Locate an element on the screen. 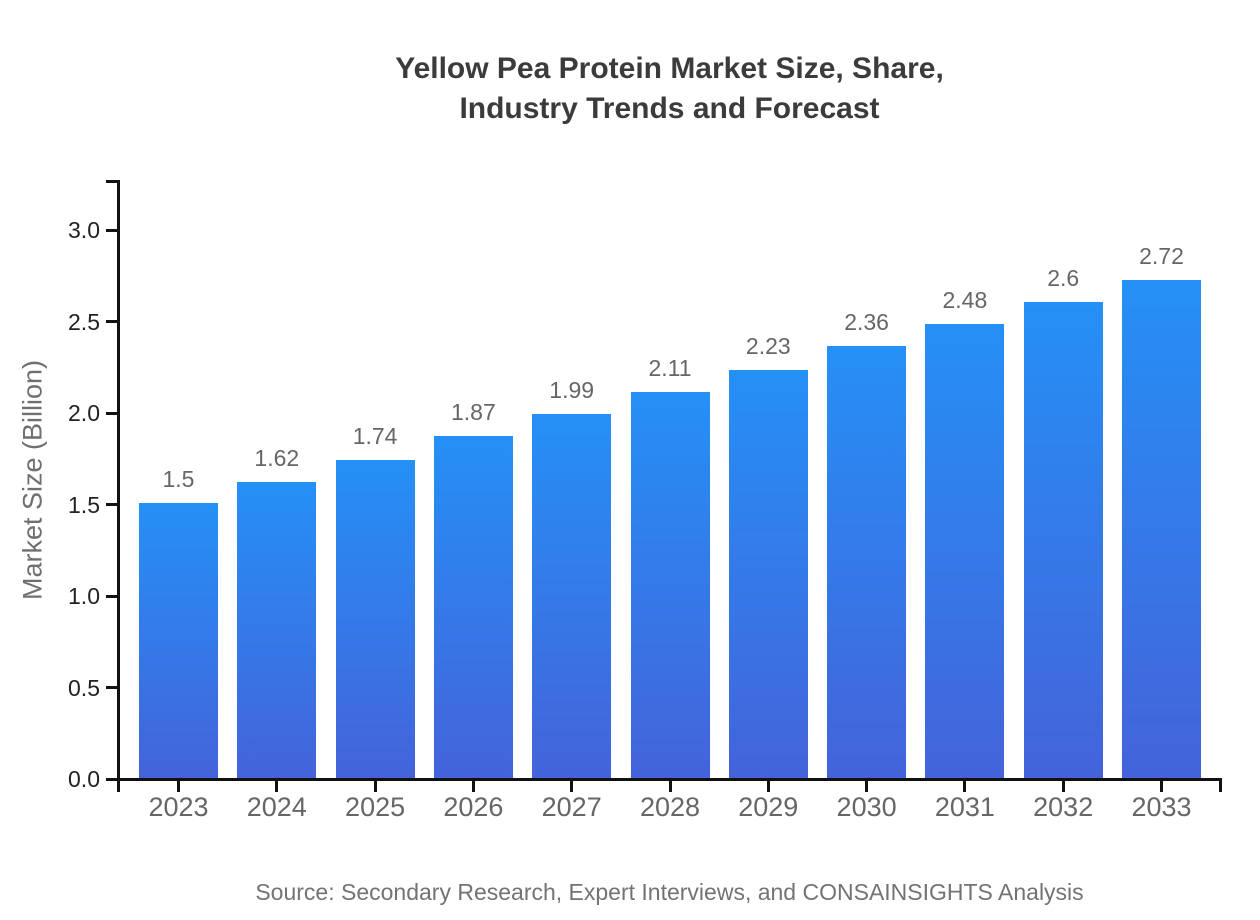 Image resolution: width=1260 pixels, height=920 pixels. x-tick-label: 2033 is located at coordinates (1161, 807).